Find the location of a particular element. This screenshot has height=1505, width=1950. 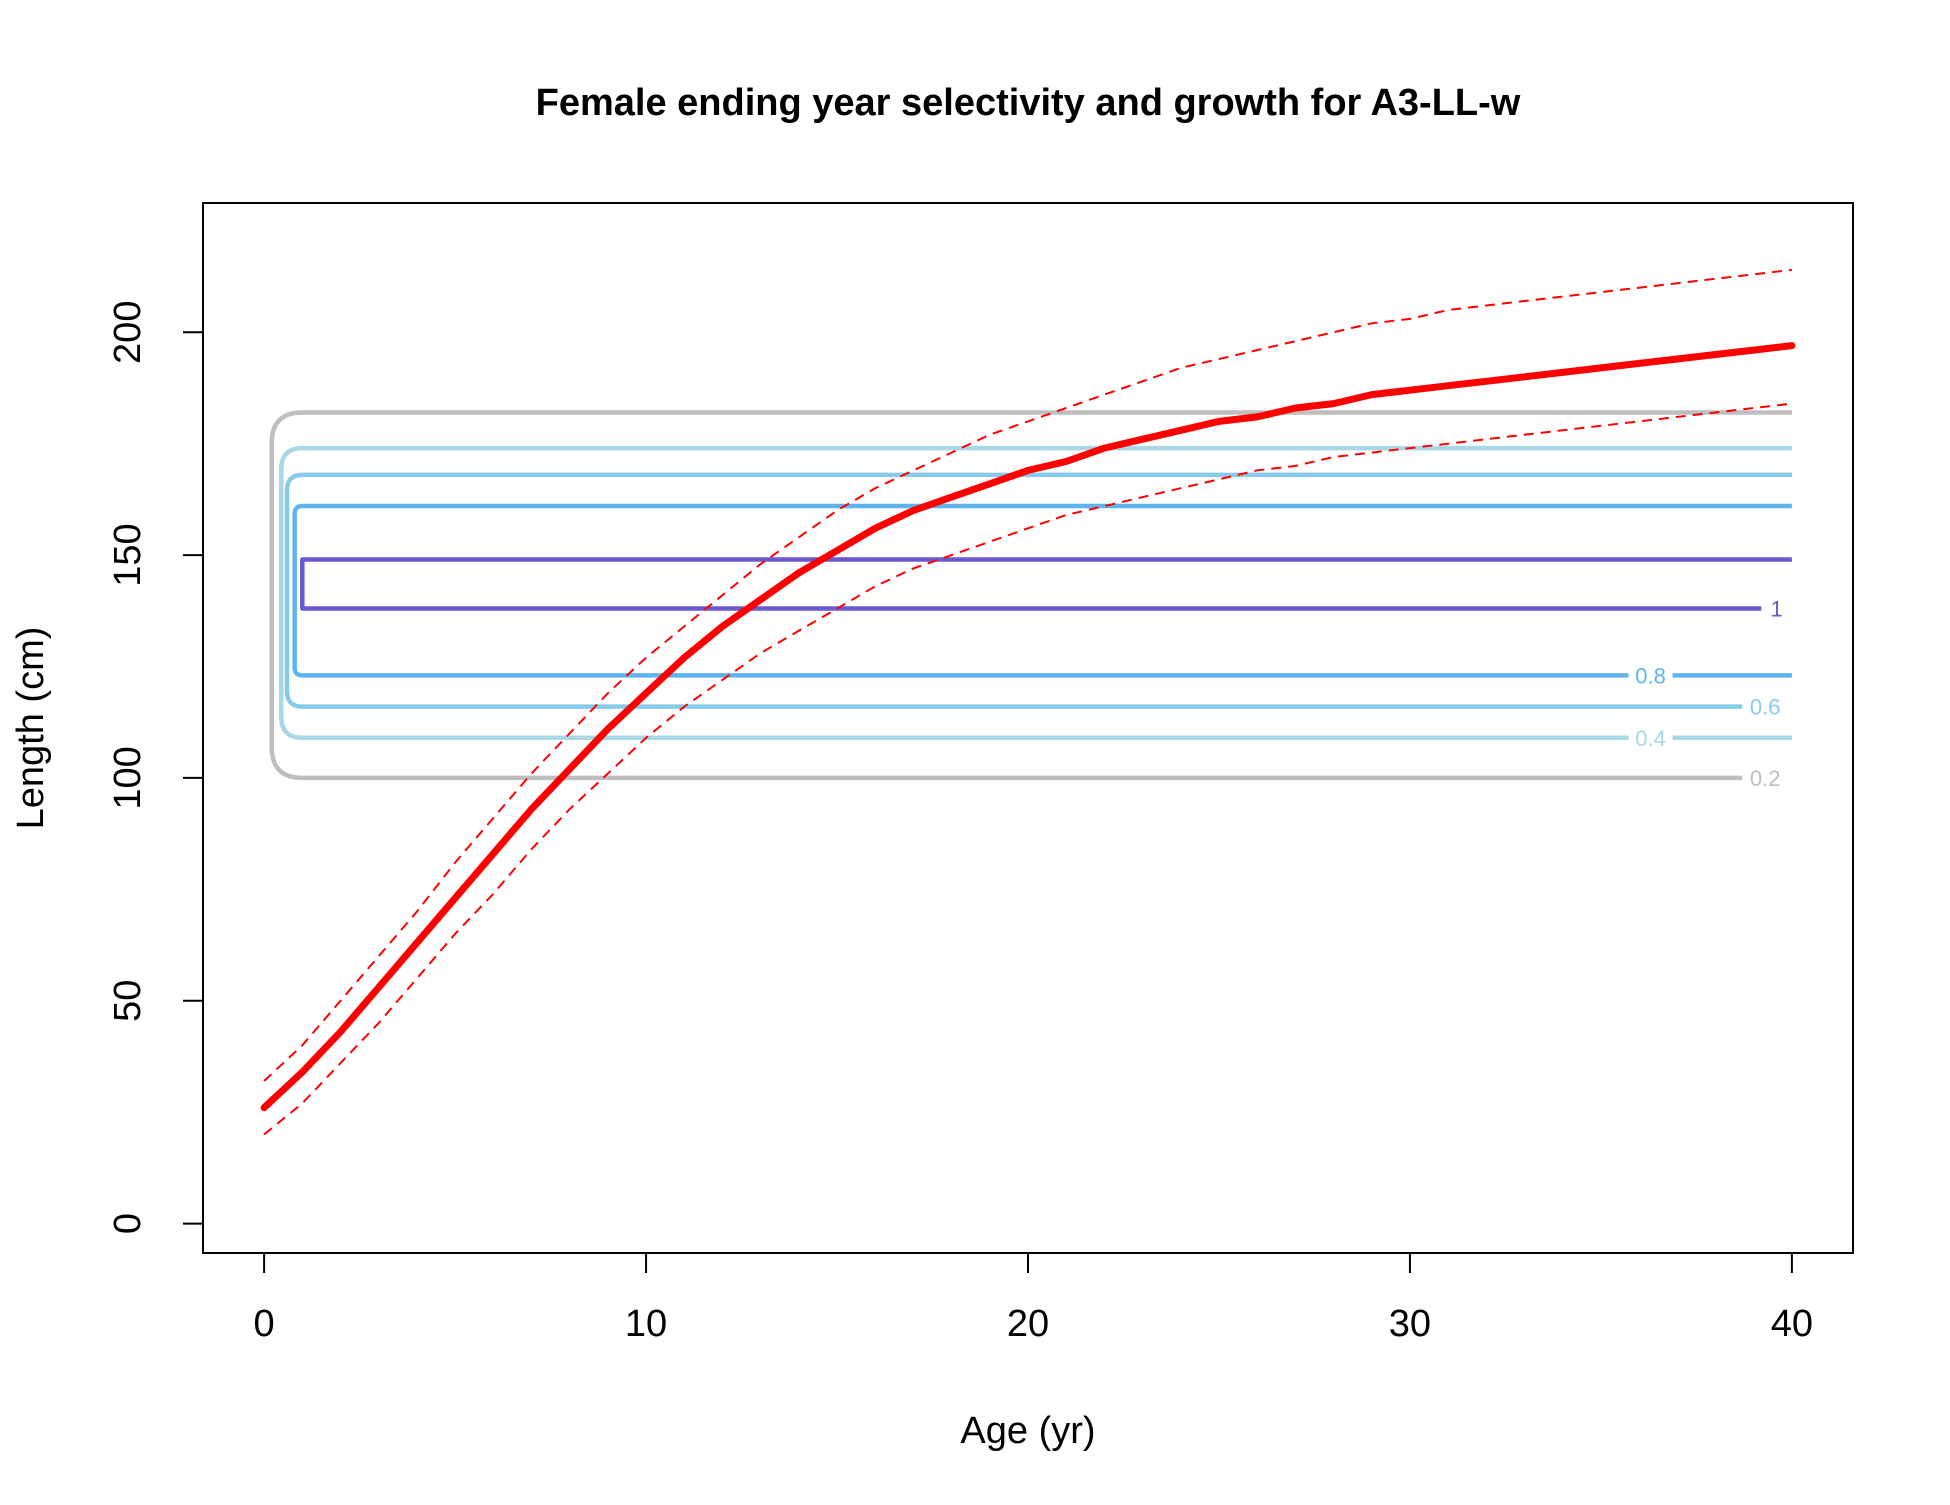

y-tick-label-0: 0 is located at coordinates (128, 1223).